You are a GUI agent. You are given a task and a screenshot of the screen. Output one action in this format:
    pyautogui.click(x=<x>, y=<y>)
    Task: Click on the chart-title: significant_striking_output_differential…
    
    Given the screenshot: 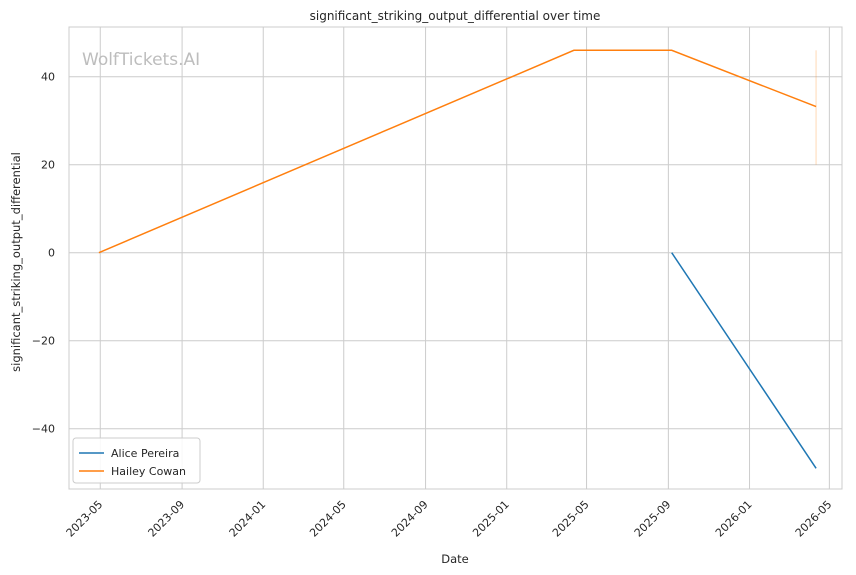 What is the action you would take?
    pyautogui.click(x=455, y=16)
    